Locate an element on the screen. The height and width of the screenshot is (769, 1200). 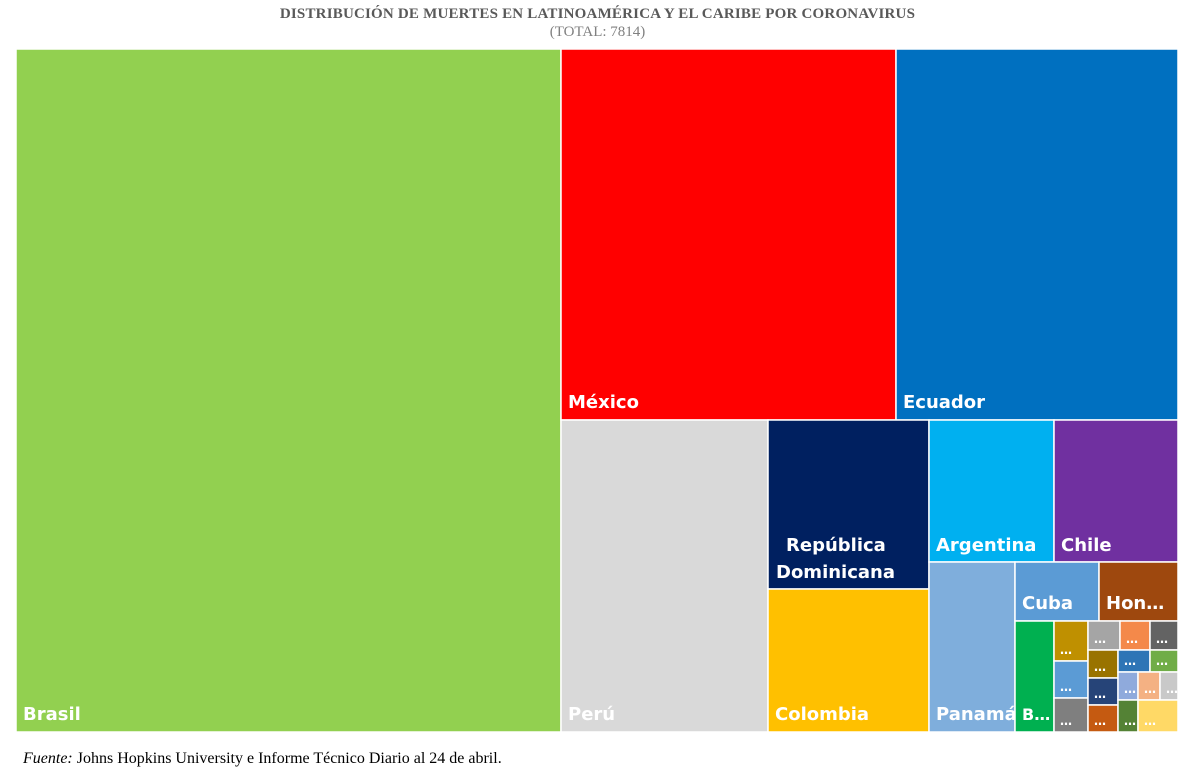
cell-chile-label: Chile is located at coordinates (1086, 545).